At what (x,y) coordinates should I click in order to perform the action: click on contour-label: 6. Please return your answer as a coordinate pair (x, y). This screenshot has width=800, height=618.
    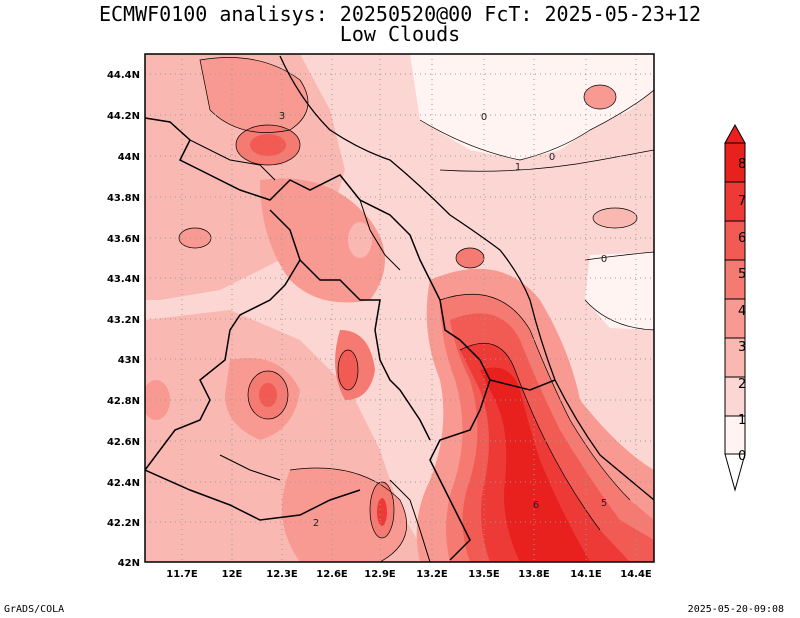
    Looking at the image, I should click on (536, 505).